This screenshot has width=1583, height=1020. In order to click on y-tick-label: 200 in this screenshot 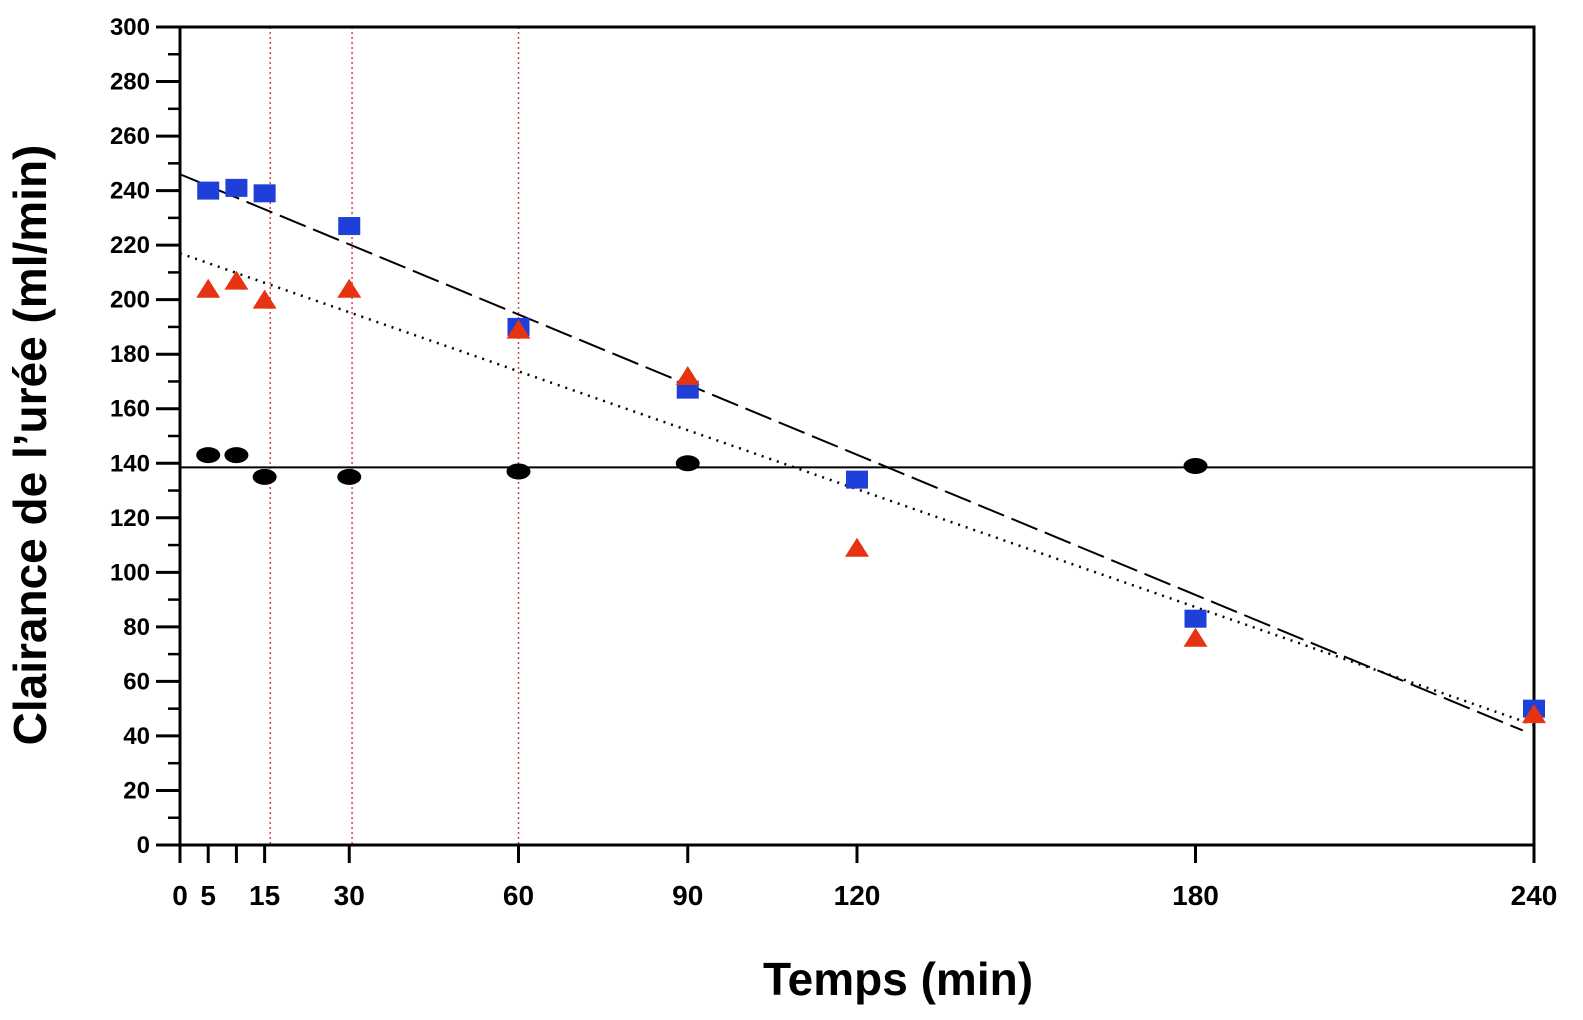, I will do `click(130, 300)`.